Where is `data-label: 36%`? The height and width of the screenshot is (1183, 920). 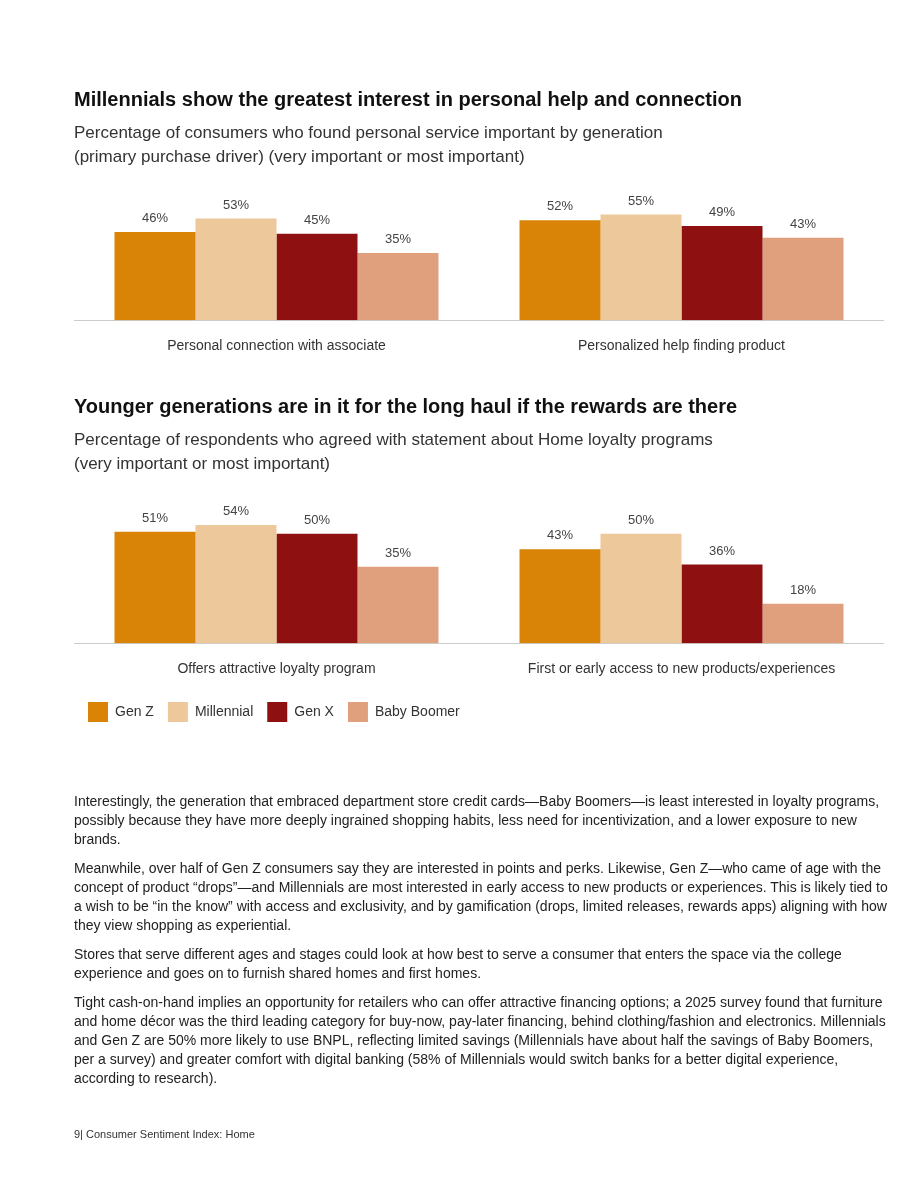
data-label: 36% is located at coordinates (722, 550).